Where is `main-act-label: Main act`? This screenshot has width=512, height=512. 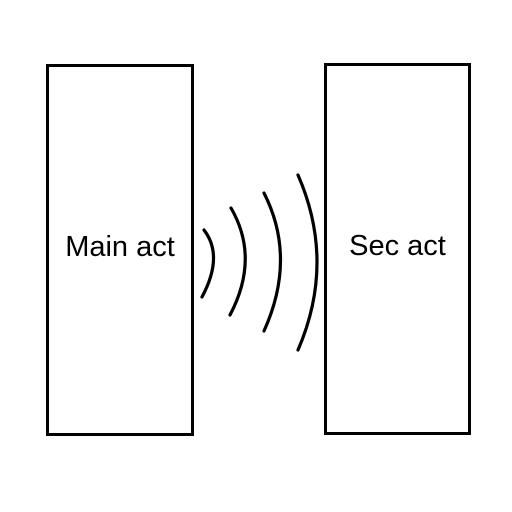
main-act-label: Main act is located at coordinates (120, 246).